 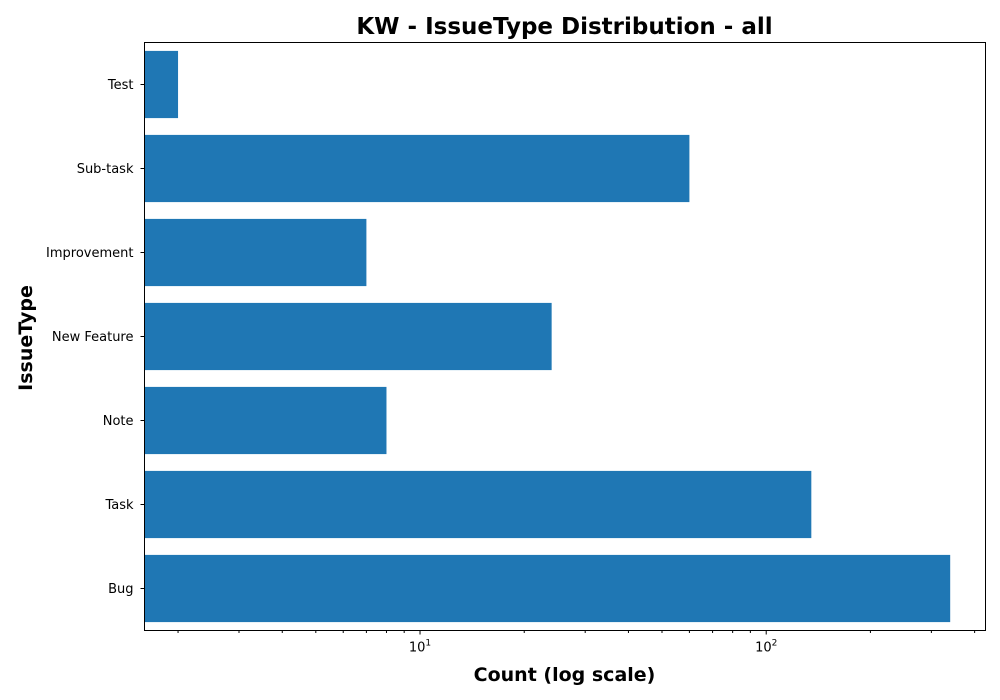 What do you see at coordinates (576, 643) in the screenshot?
I see `x-axis: 10¹ 10²` at bounding box center [576, 643].